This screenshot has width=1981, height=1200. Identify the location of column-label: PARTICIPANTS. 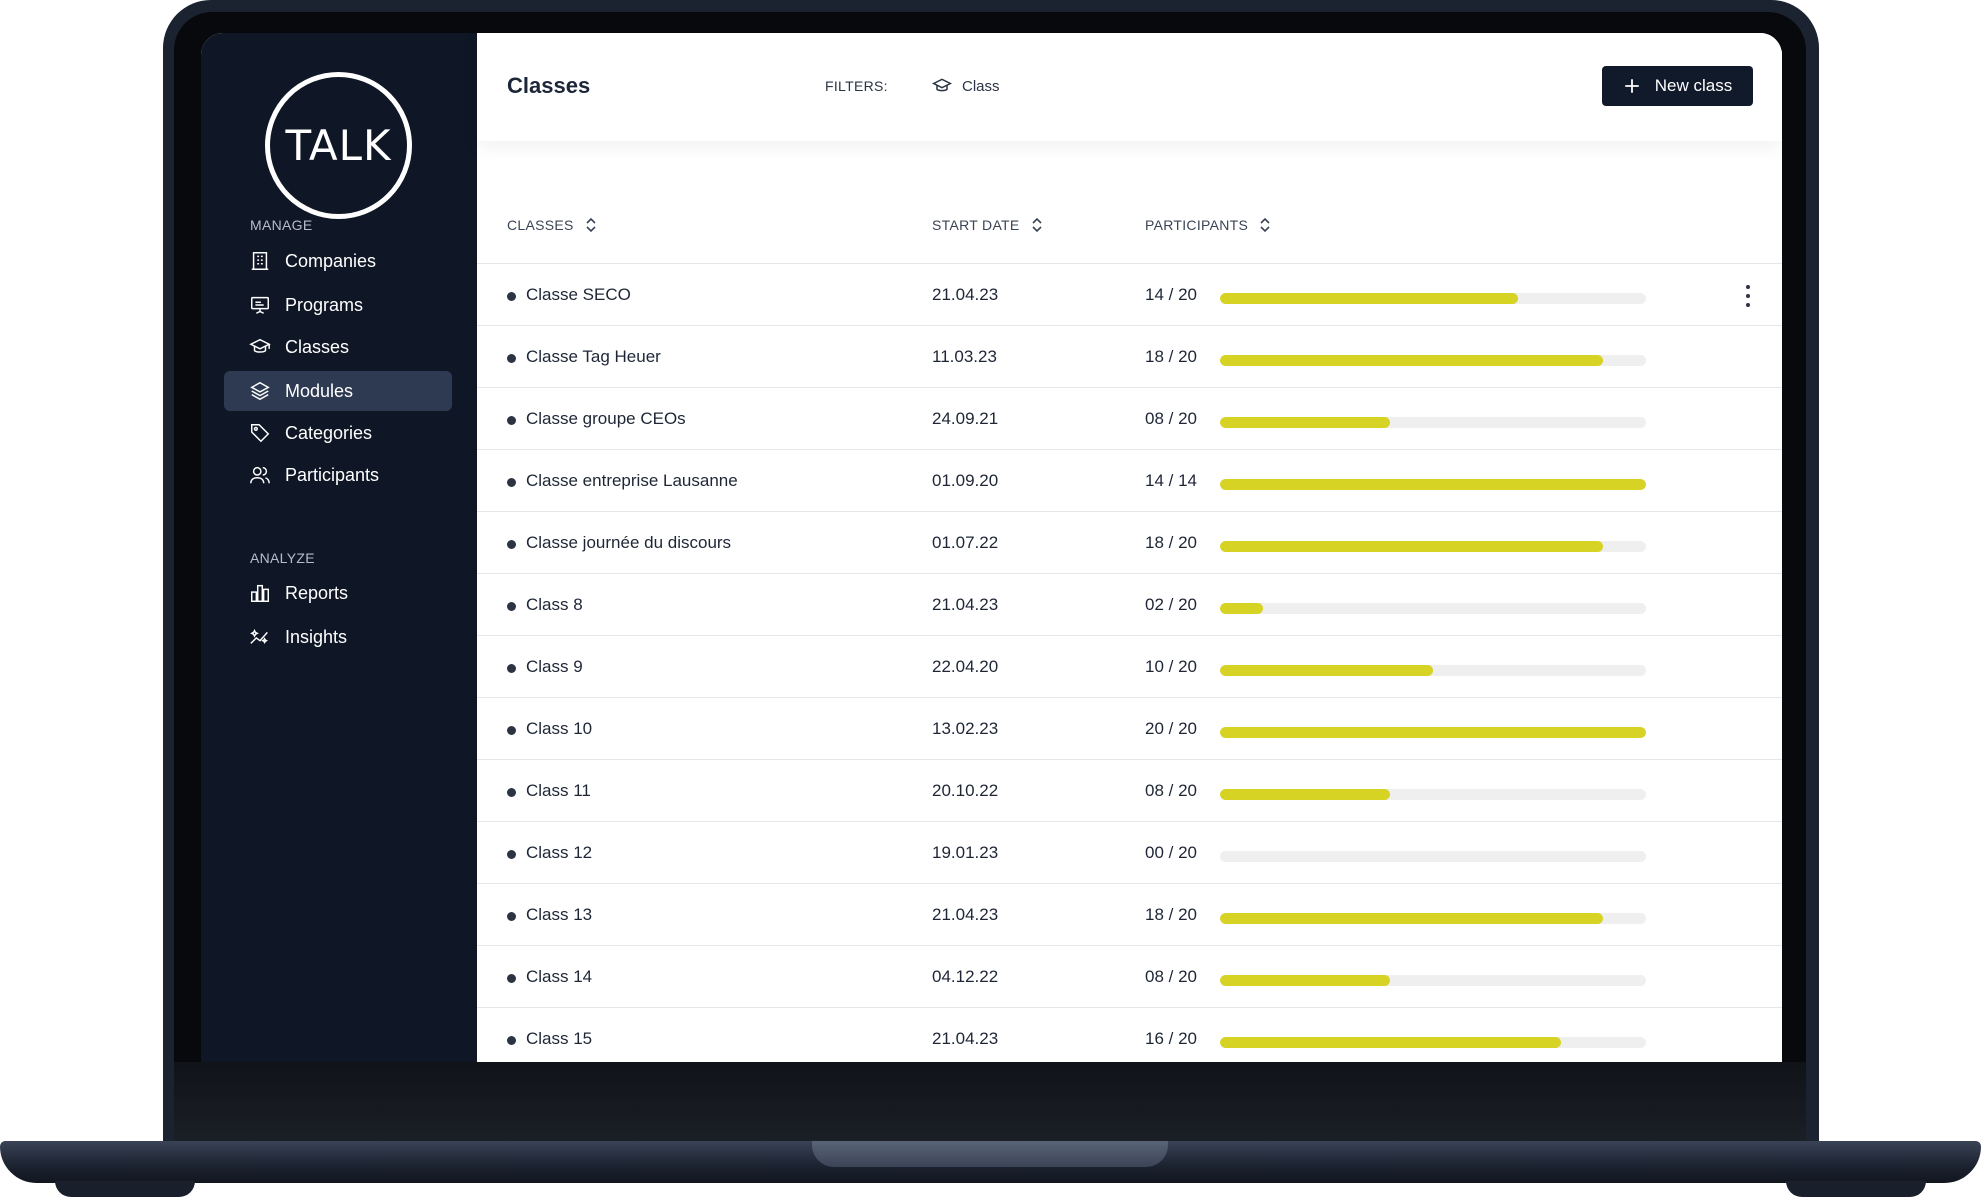
(1197, 225).